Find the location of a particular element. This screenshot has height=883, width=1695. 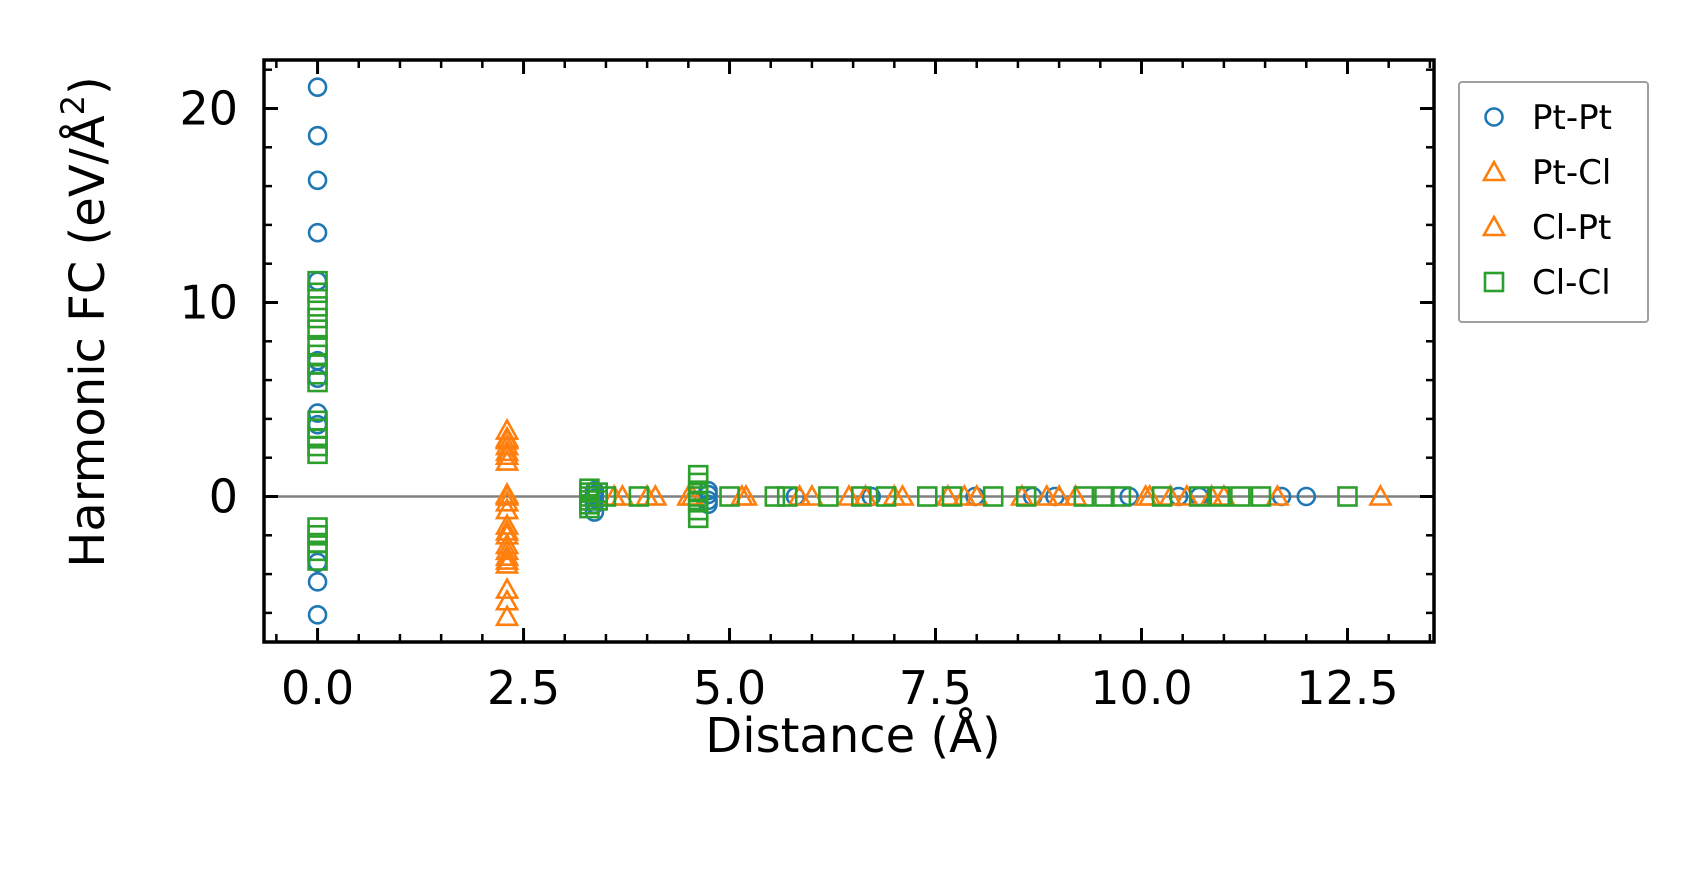

legend: Pt-Pt Pt-Cl Cl-Pt Cl-Cl is located at coordinates (1553, 202).